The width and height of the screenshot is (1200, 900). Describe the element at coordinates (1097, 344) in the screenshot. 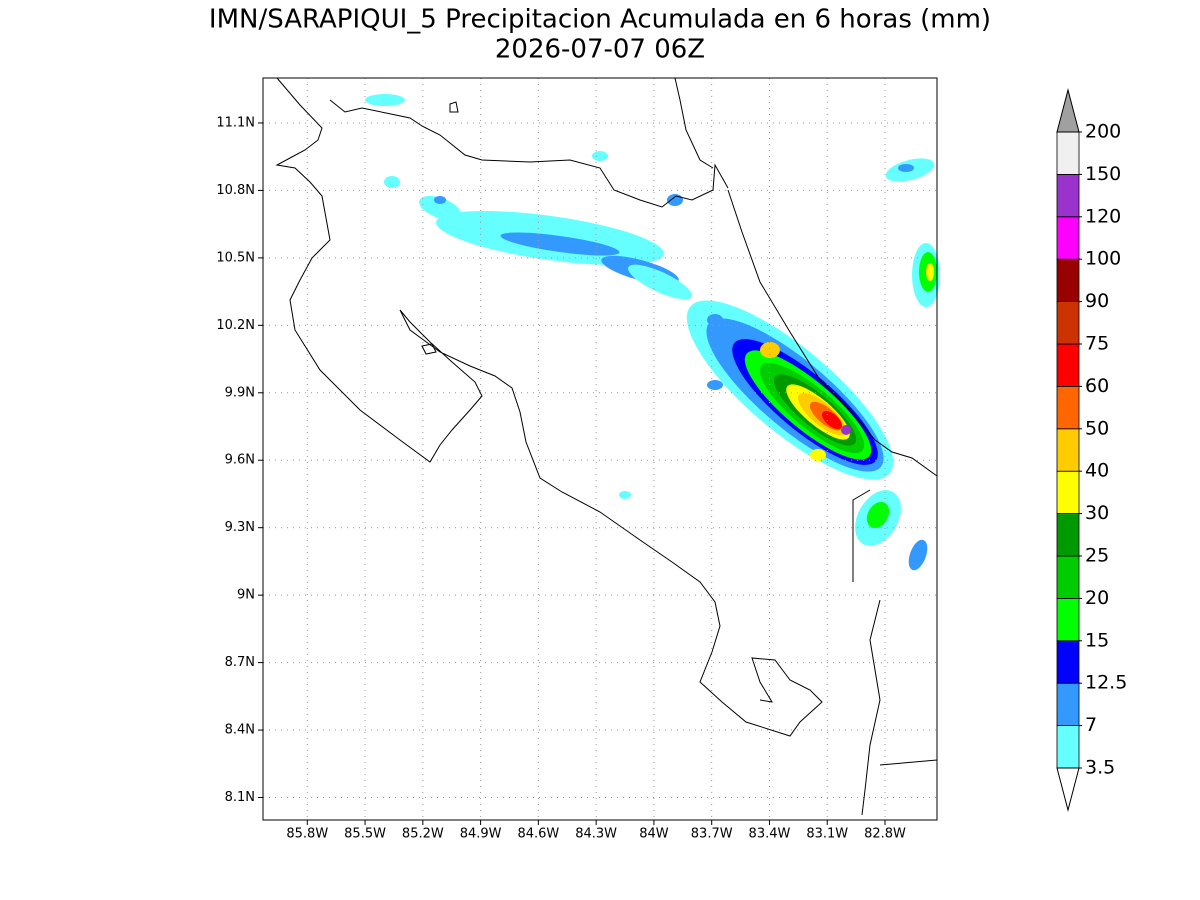

I see `colorbar-label: 75` at that location.